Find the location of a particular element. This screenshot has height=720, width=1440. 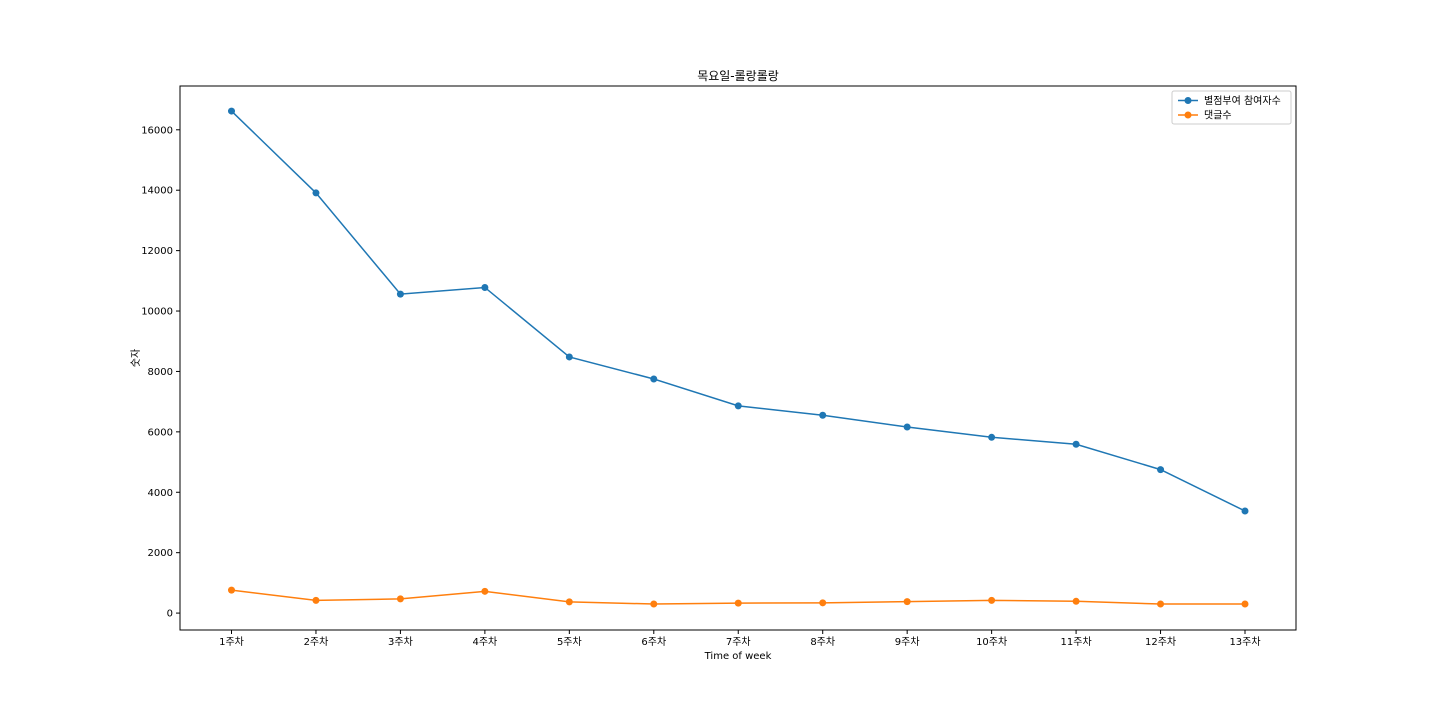

x-tick-label: 2주차 is located at coordinates (316, 642).